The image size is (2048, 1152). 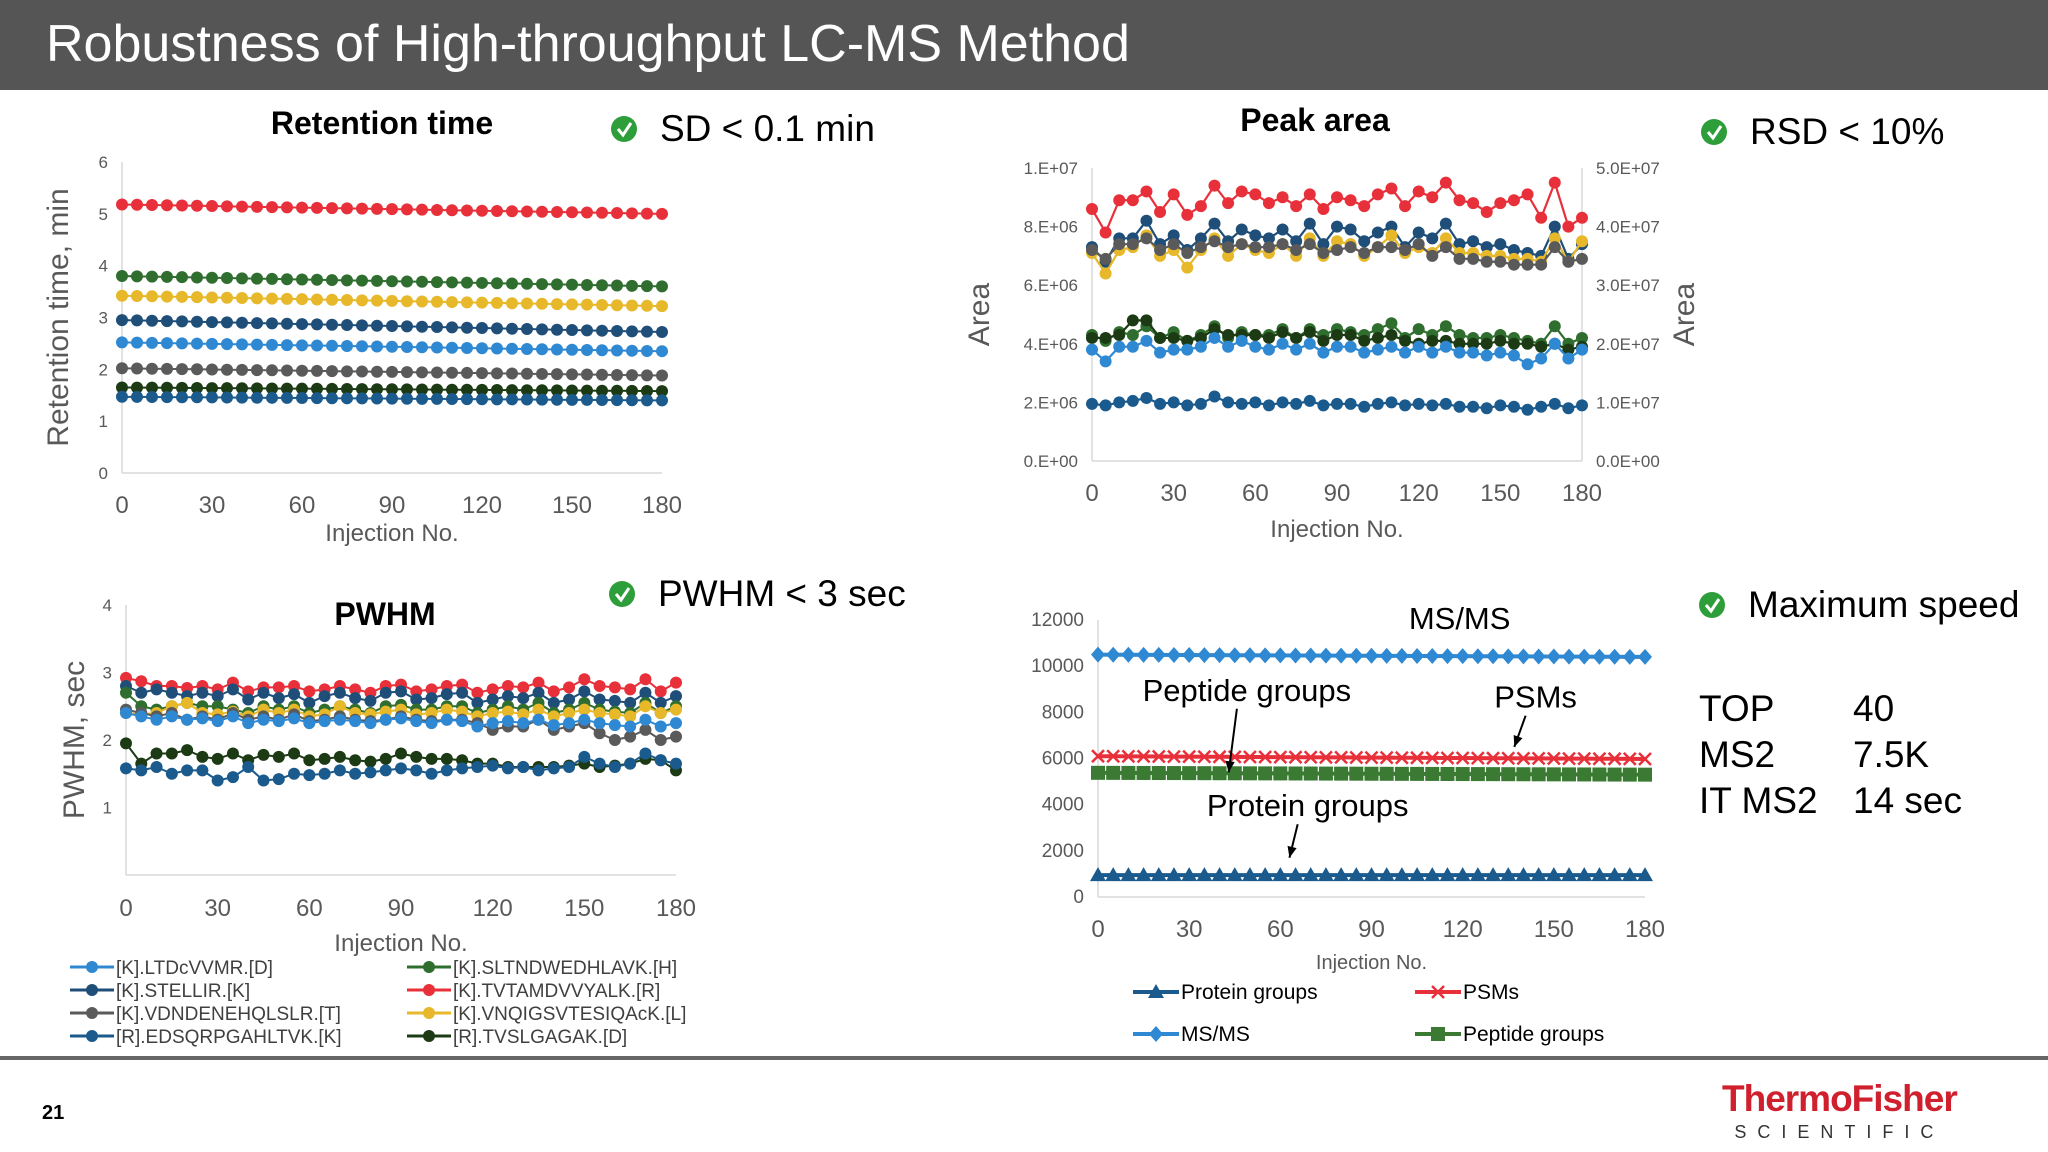 I want to click on legend-marker-b, so click(x=1438, y=992).